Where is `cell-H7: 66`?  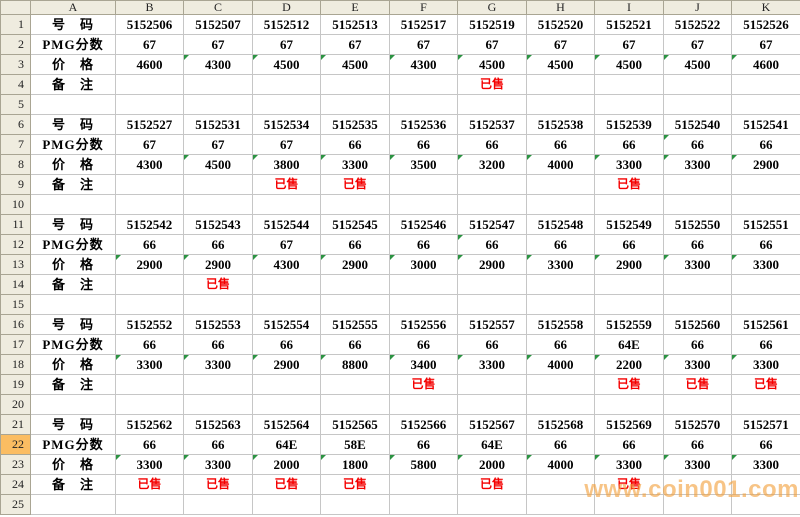 cell-H7: 66 is located at coordinates (560, 144).